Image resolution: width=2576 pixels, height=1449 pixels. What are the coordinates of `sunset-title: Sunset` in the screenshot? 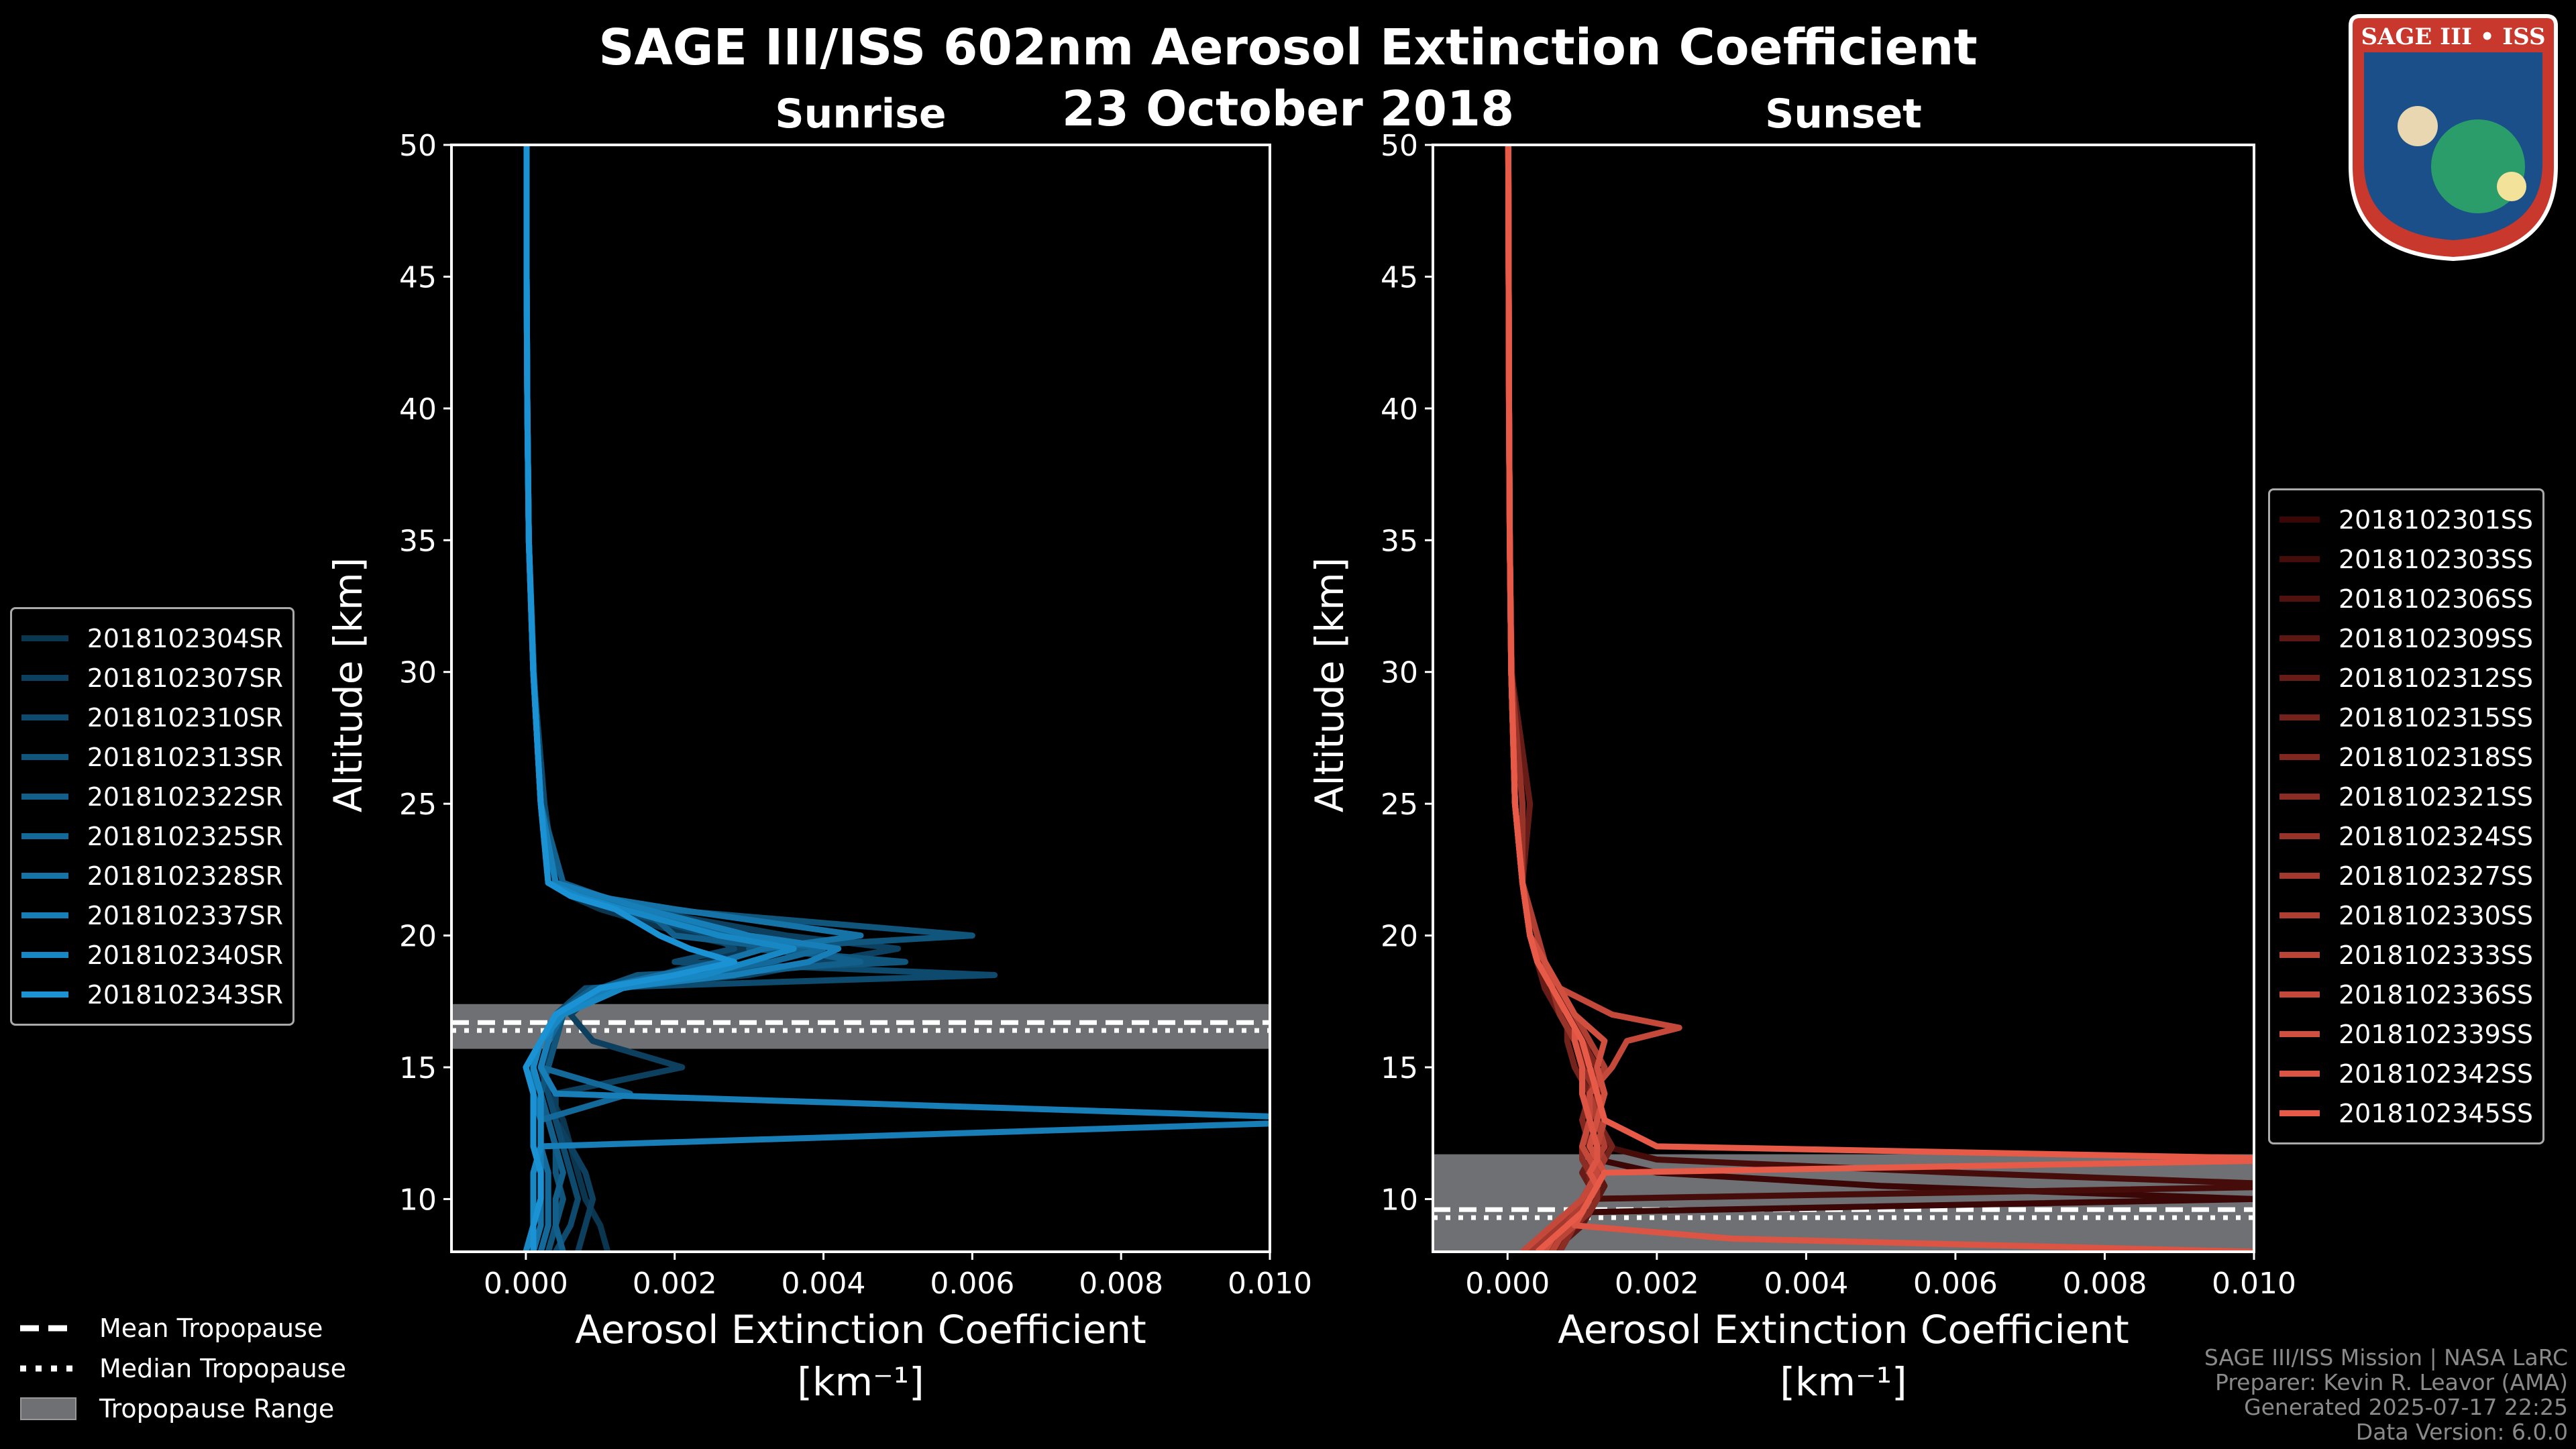 It's located at (1843, 114).